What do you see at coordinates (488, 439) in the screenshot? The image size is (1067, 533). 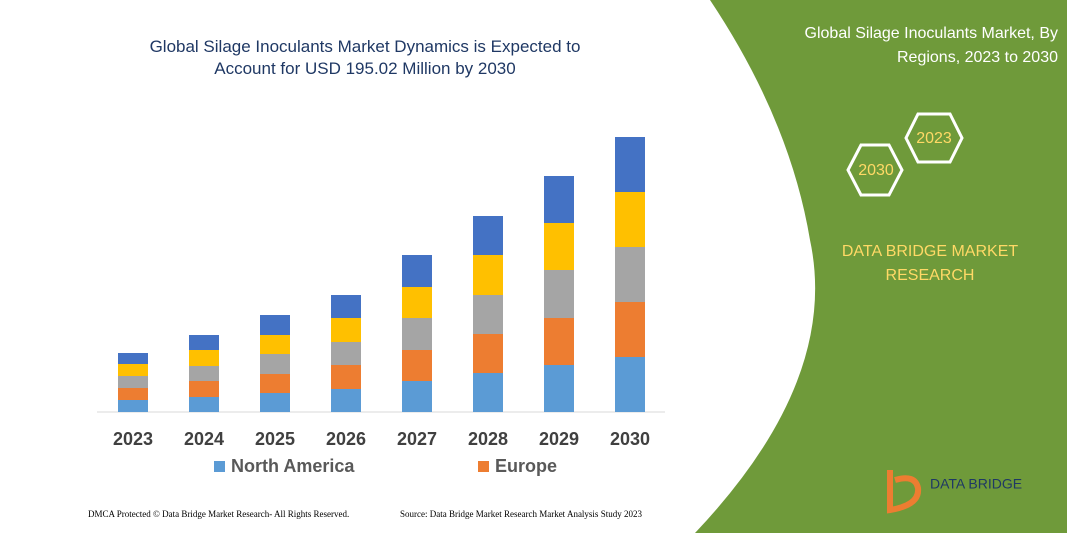 I see `x-tick-label: 2028` at bounding box center [488, 439].